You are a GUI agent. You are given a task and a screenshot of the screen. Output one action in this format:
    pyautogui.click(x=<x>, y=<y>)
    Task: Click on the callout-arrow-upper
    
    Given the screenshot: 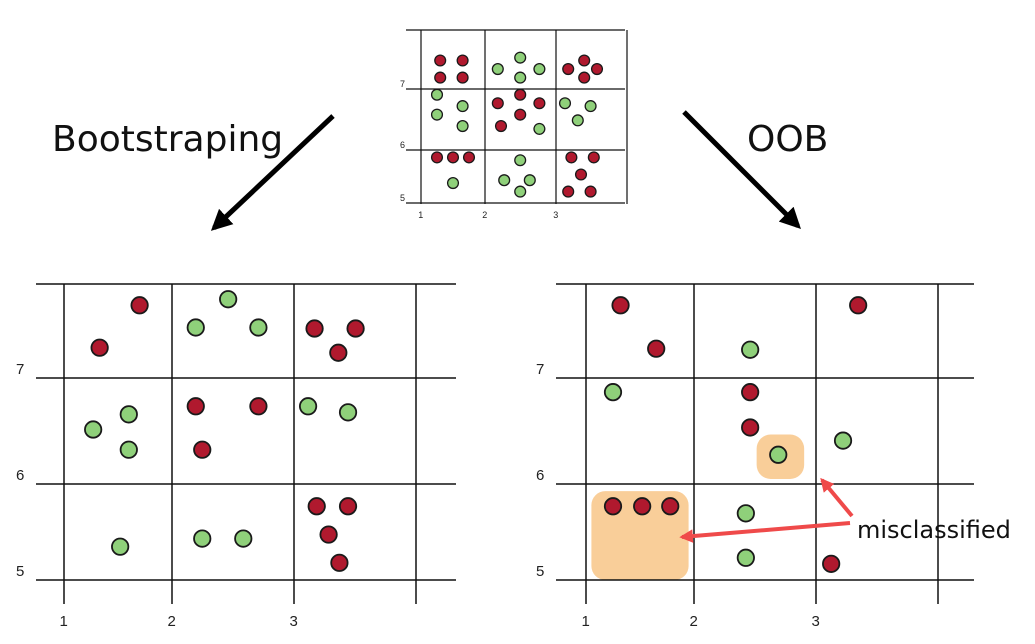 What is the action you would take?
    pyautogui.click(x=837, y=497)
    